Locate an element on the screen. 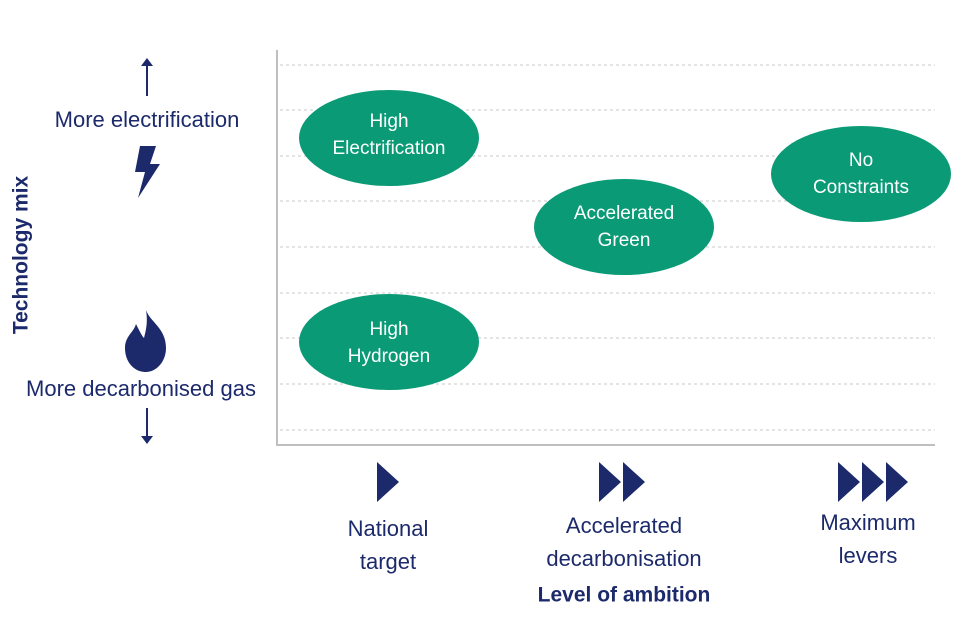 This screenshot has height=625, width=976. scenario-label: Accelerated is located at coordinates (624, 213).